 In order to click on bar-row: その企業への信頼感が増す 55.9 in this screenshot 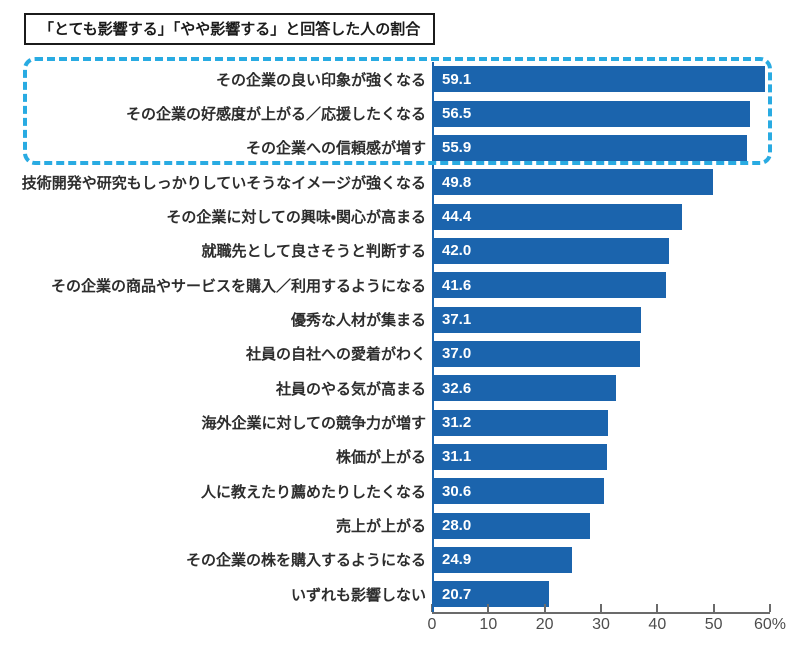, I will do `click(386, 148)`.